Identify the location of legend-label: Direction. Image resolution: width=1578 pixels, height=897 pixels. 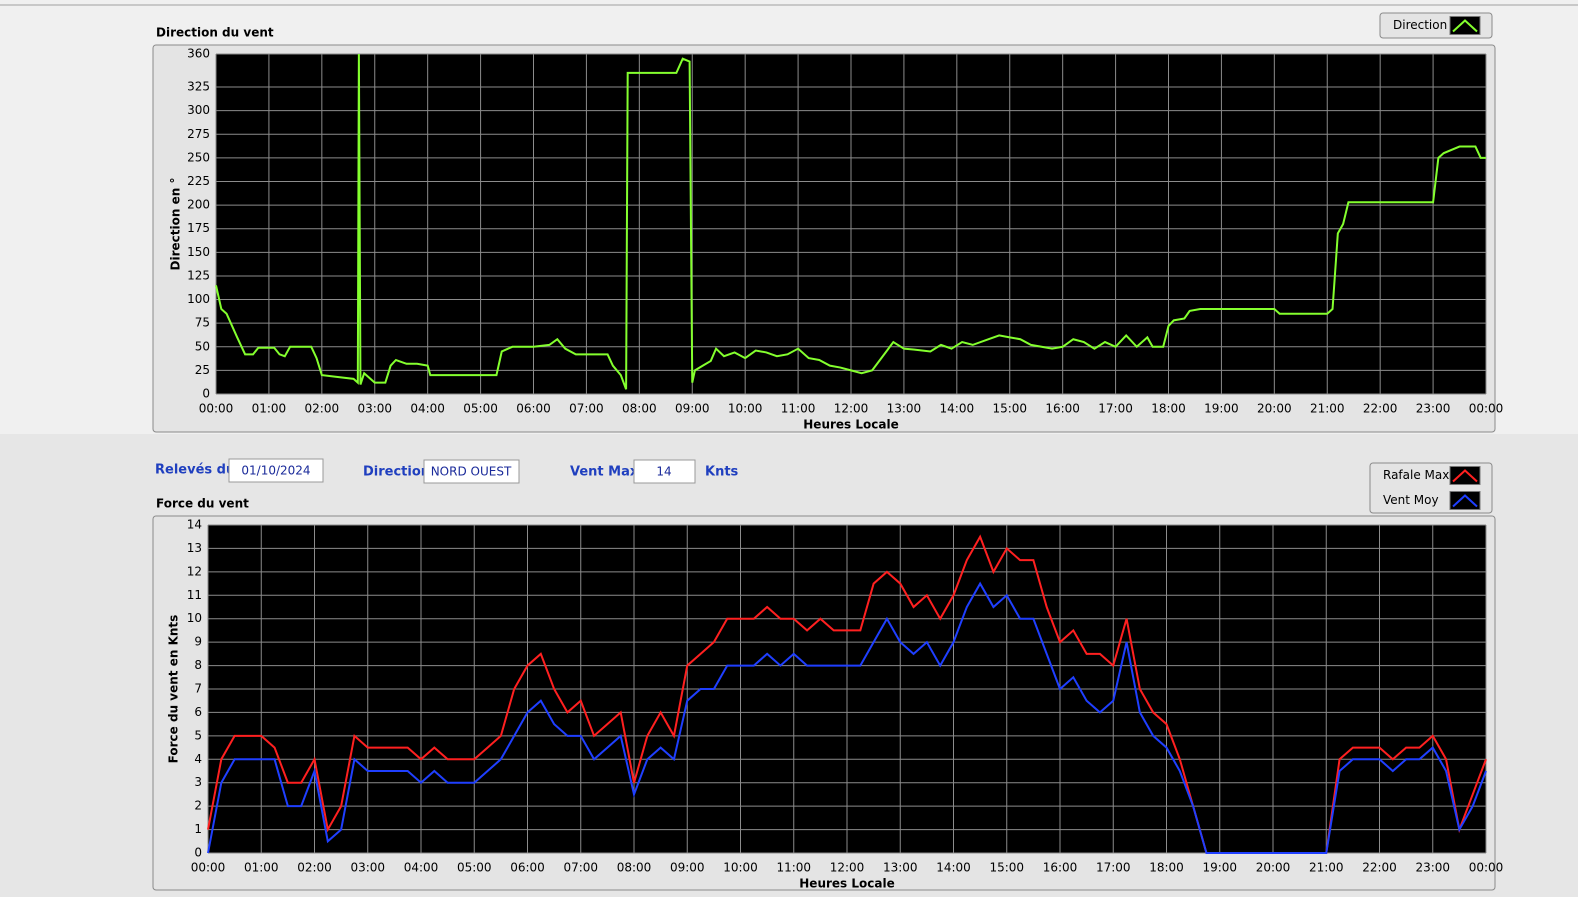
(1420, 25).